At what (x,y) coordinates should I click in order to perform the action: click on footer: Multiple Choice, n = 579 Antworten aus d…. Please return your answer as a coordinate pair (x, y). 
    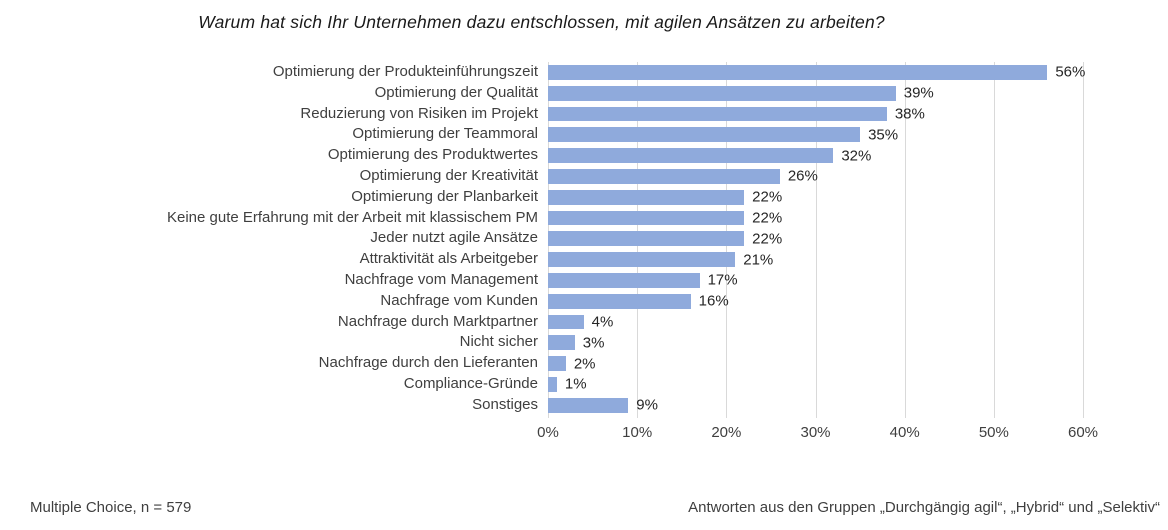
    Looking at the image, I should click on (595, 507).